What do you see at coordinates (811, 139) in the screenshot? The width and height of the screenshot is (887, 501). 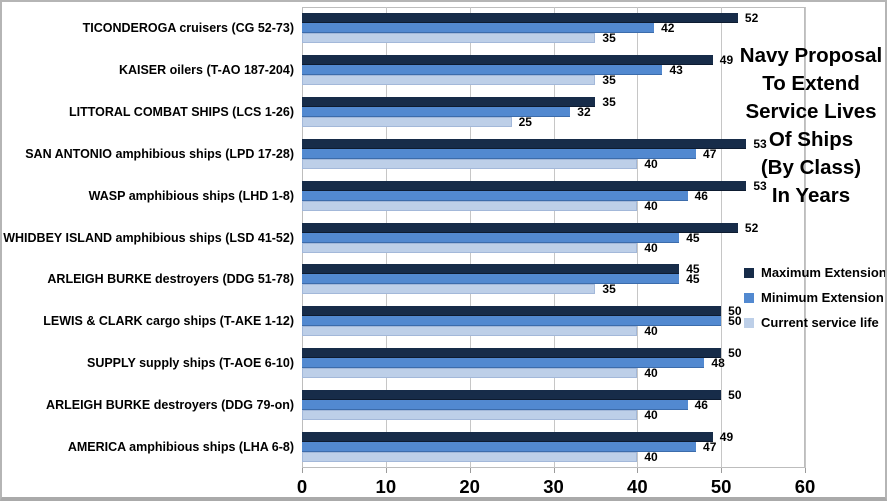 I see `chart-title-line: Of Ships` at bounding box center [811, 139].